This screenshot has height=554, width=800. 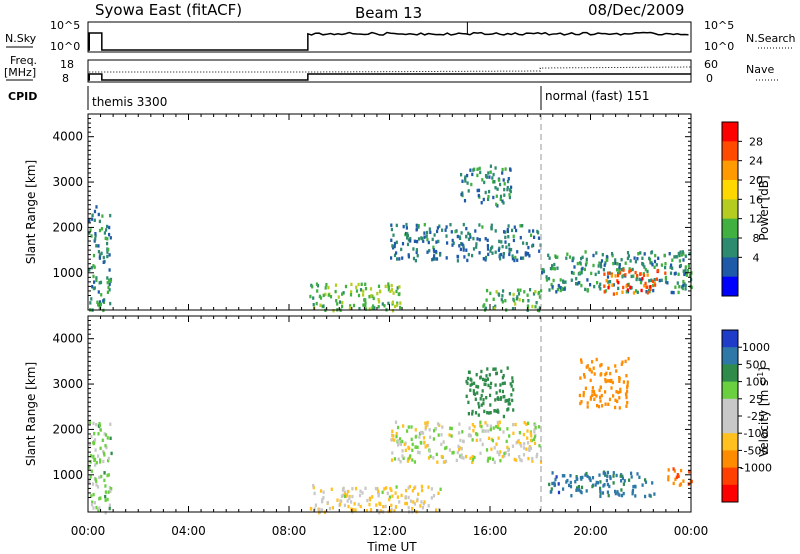 I want to click on time-tick-label: 20:00, so click(x=590, y=531).